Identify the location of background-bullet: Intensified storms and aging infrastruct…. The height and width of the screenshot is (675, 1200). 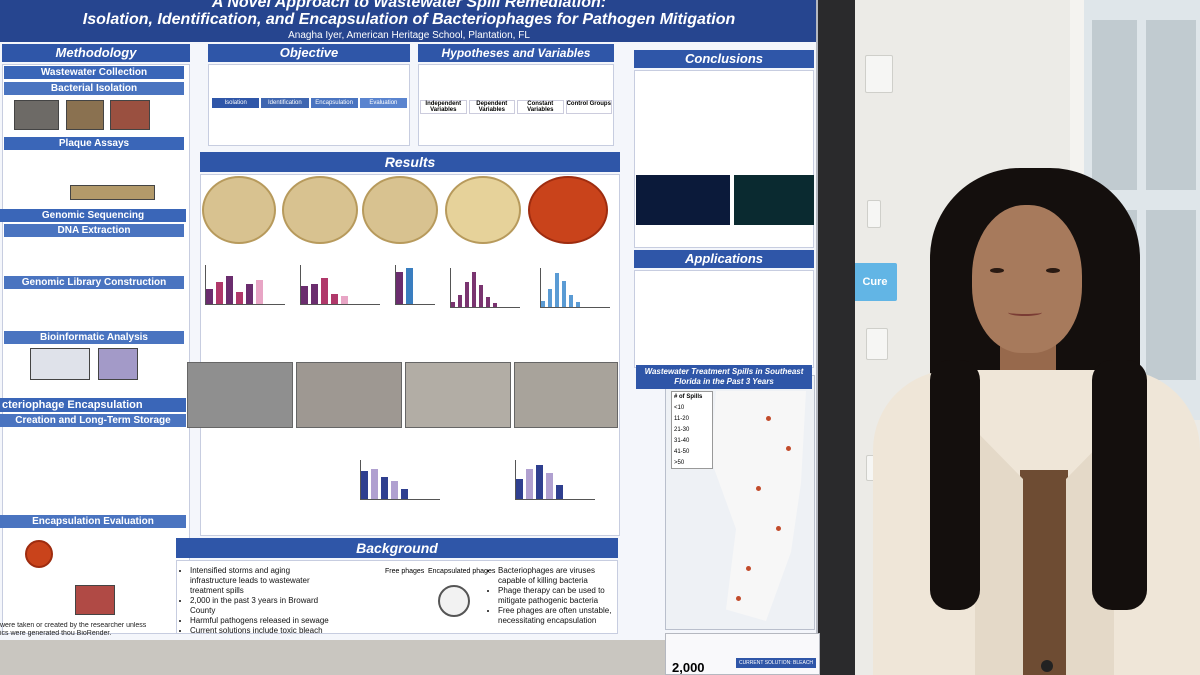
(260, 581).